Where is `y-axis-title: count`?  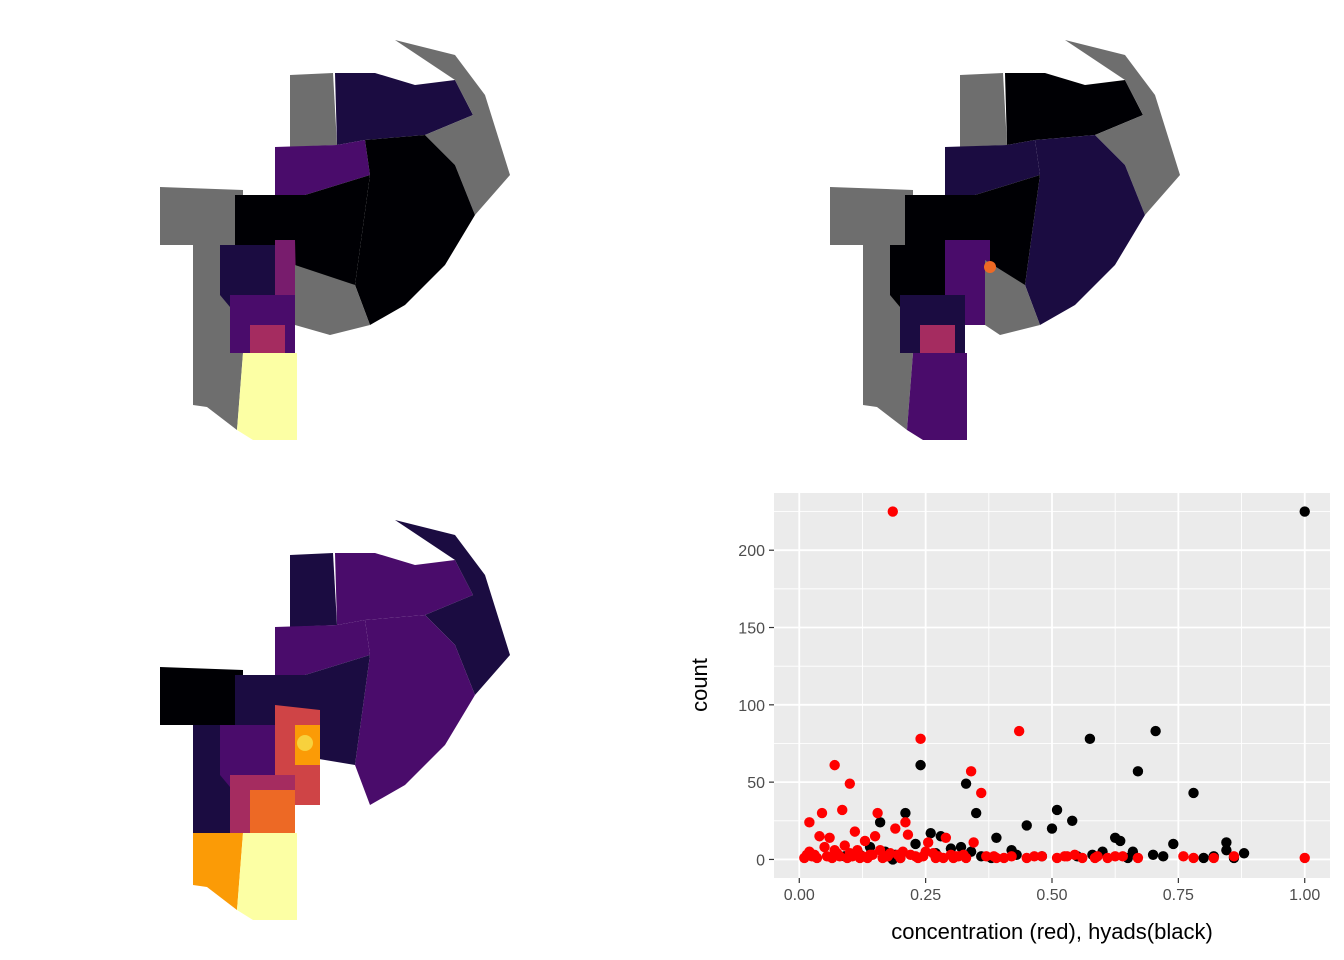
y-axis-title: count is located at coordinates (699, 685).